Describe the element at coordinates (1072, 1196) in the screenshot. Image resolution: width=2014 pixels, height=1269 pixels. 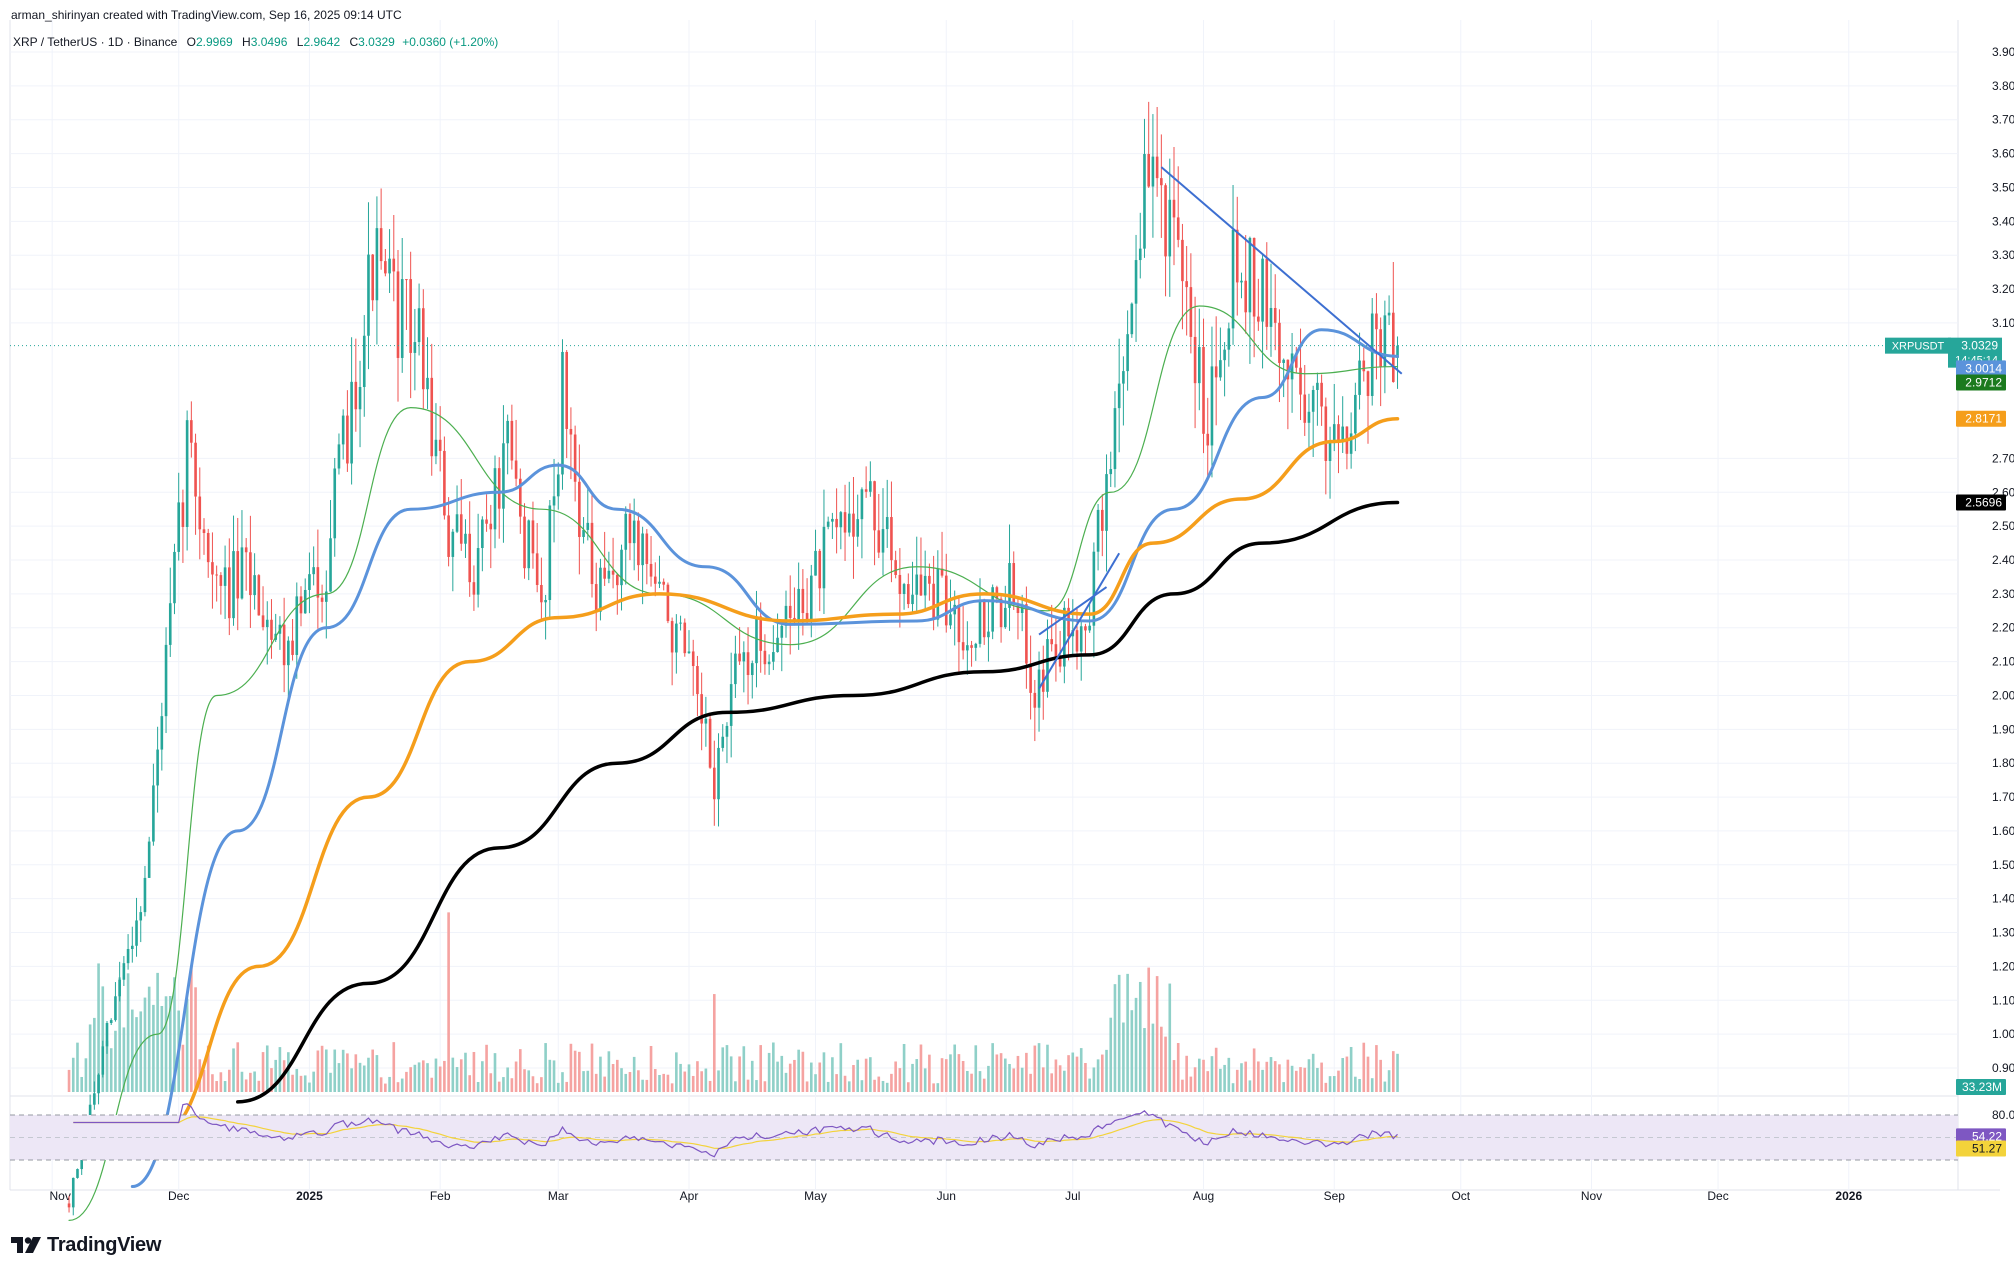
I see `time-tick-label: Jul` at that location.